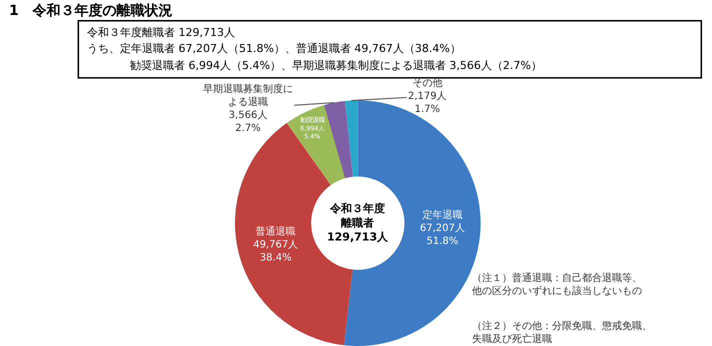  What do you see at coordinates (427, 83) in the screenshot?
I see `slice-label: その他` at bounding box center [427, 83].